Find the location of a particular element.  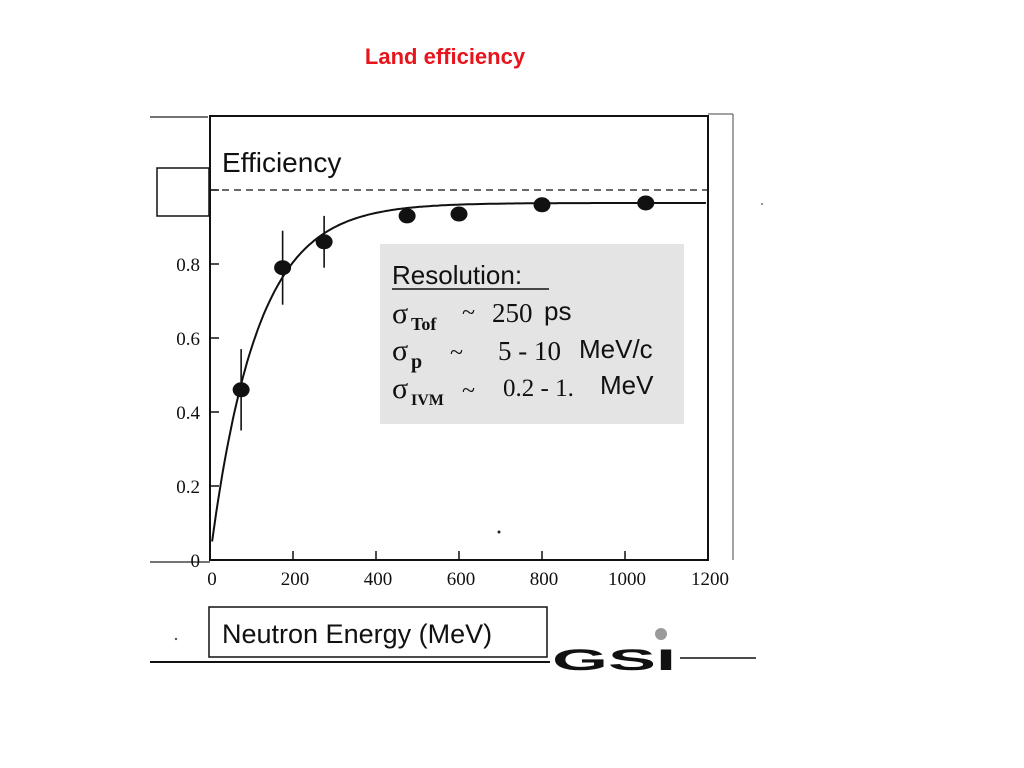

resolution-box is located at coordinates (532, 334).